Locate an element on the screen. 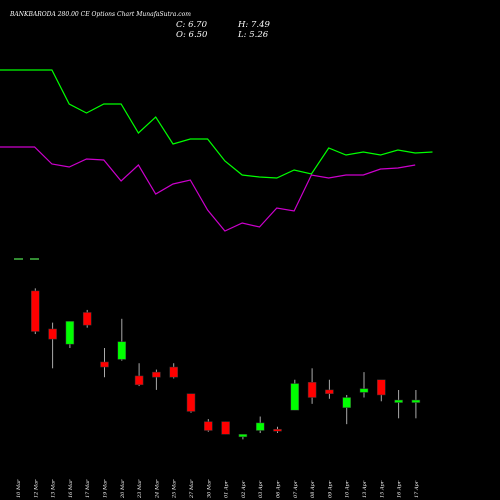 The height and width of the screenshot is (500, 500). lower-line is located at coordinates (208, 189).